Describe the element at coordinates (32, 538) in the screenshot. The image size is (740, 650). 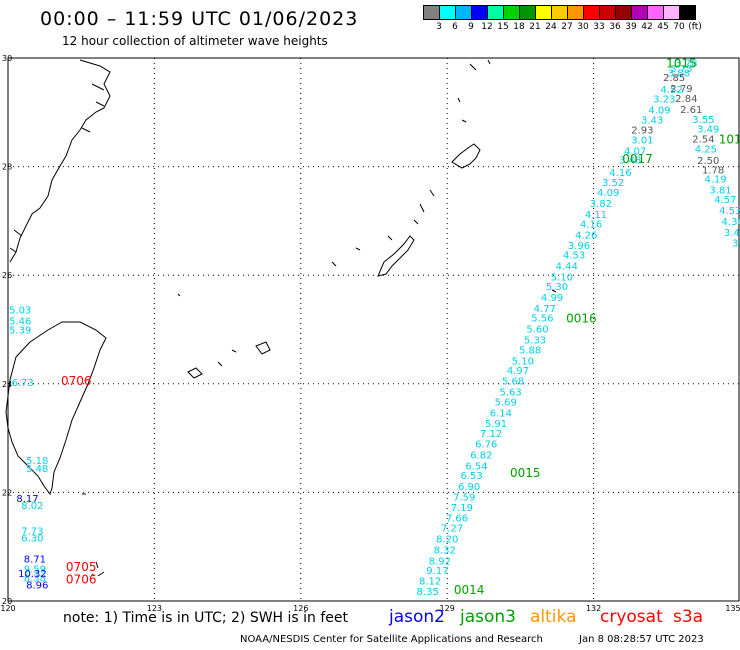
I see `swh-value: 6.30` at that location.